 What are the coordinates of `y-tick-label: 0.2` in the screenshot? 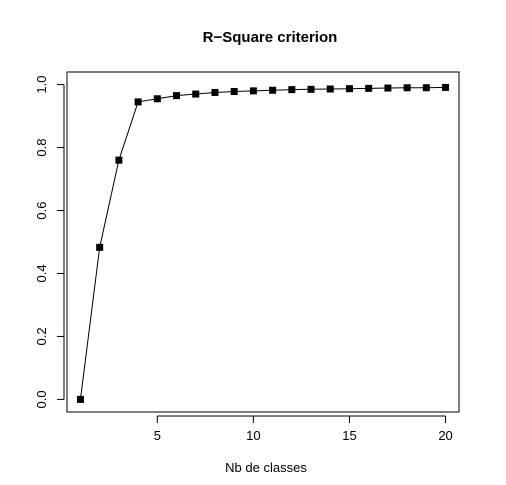 It's located at (41, 336).